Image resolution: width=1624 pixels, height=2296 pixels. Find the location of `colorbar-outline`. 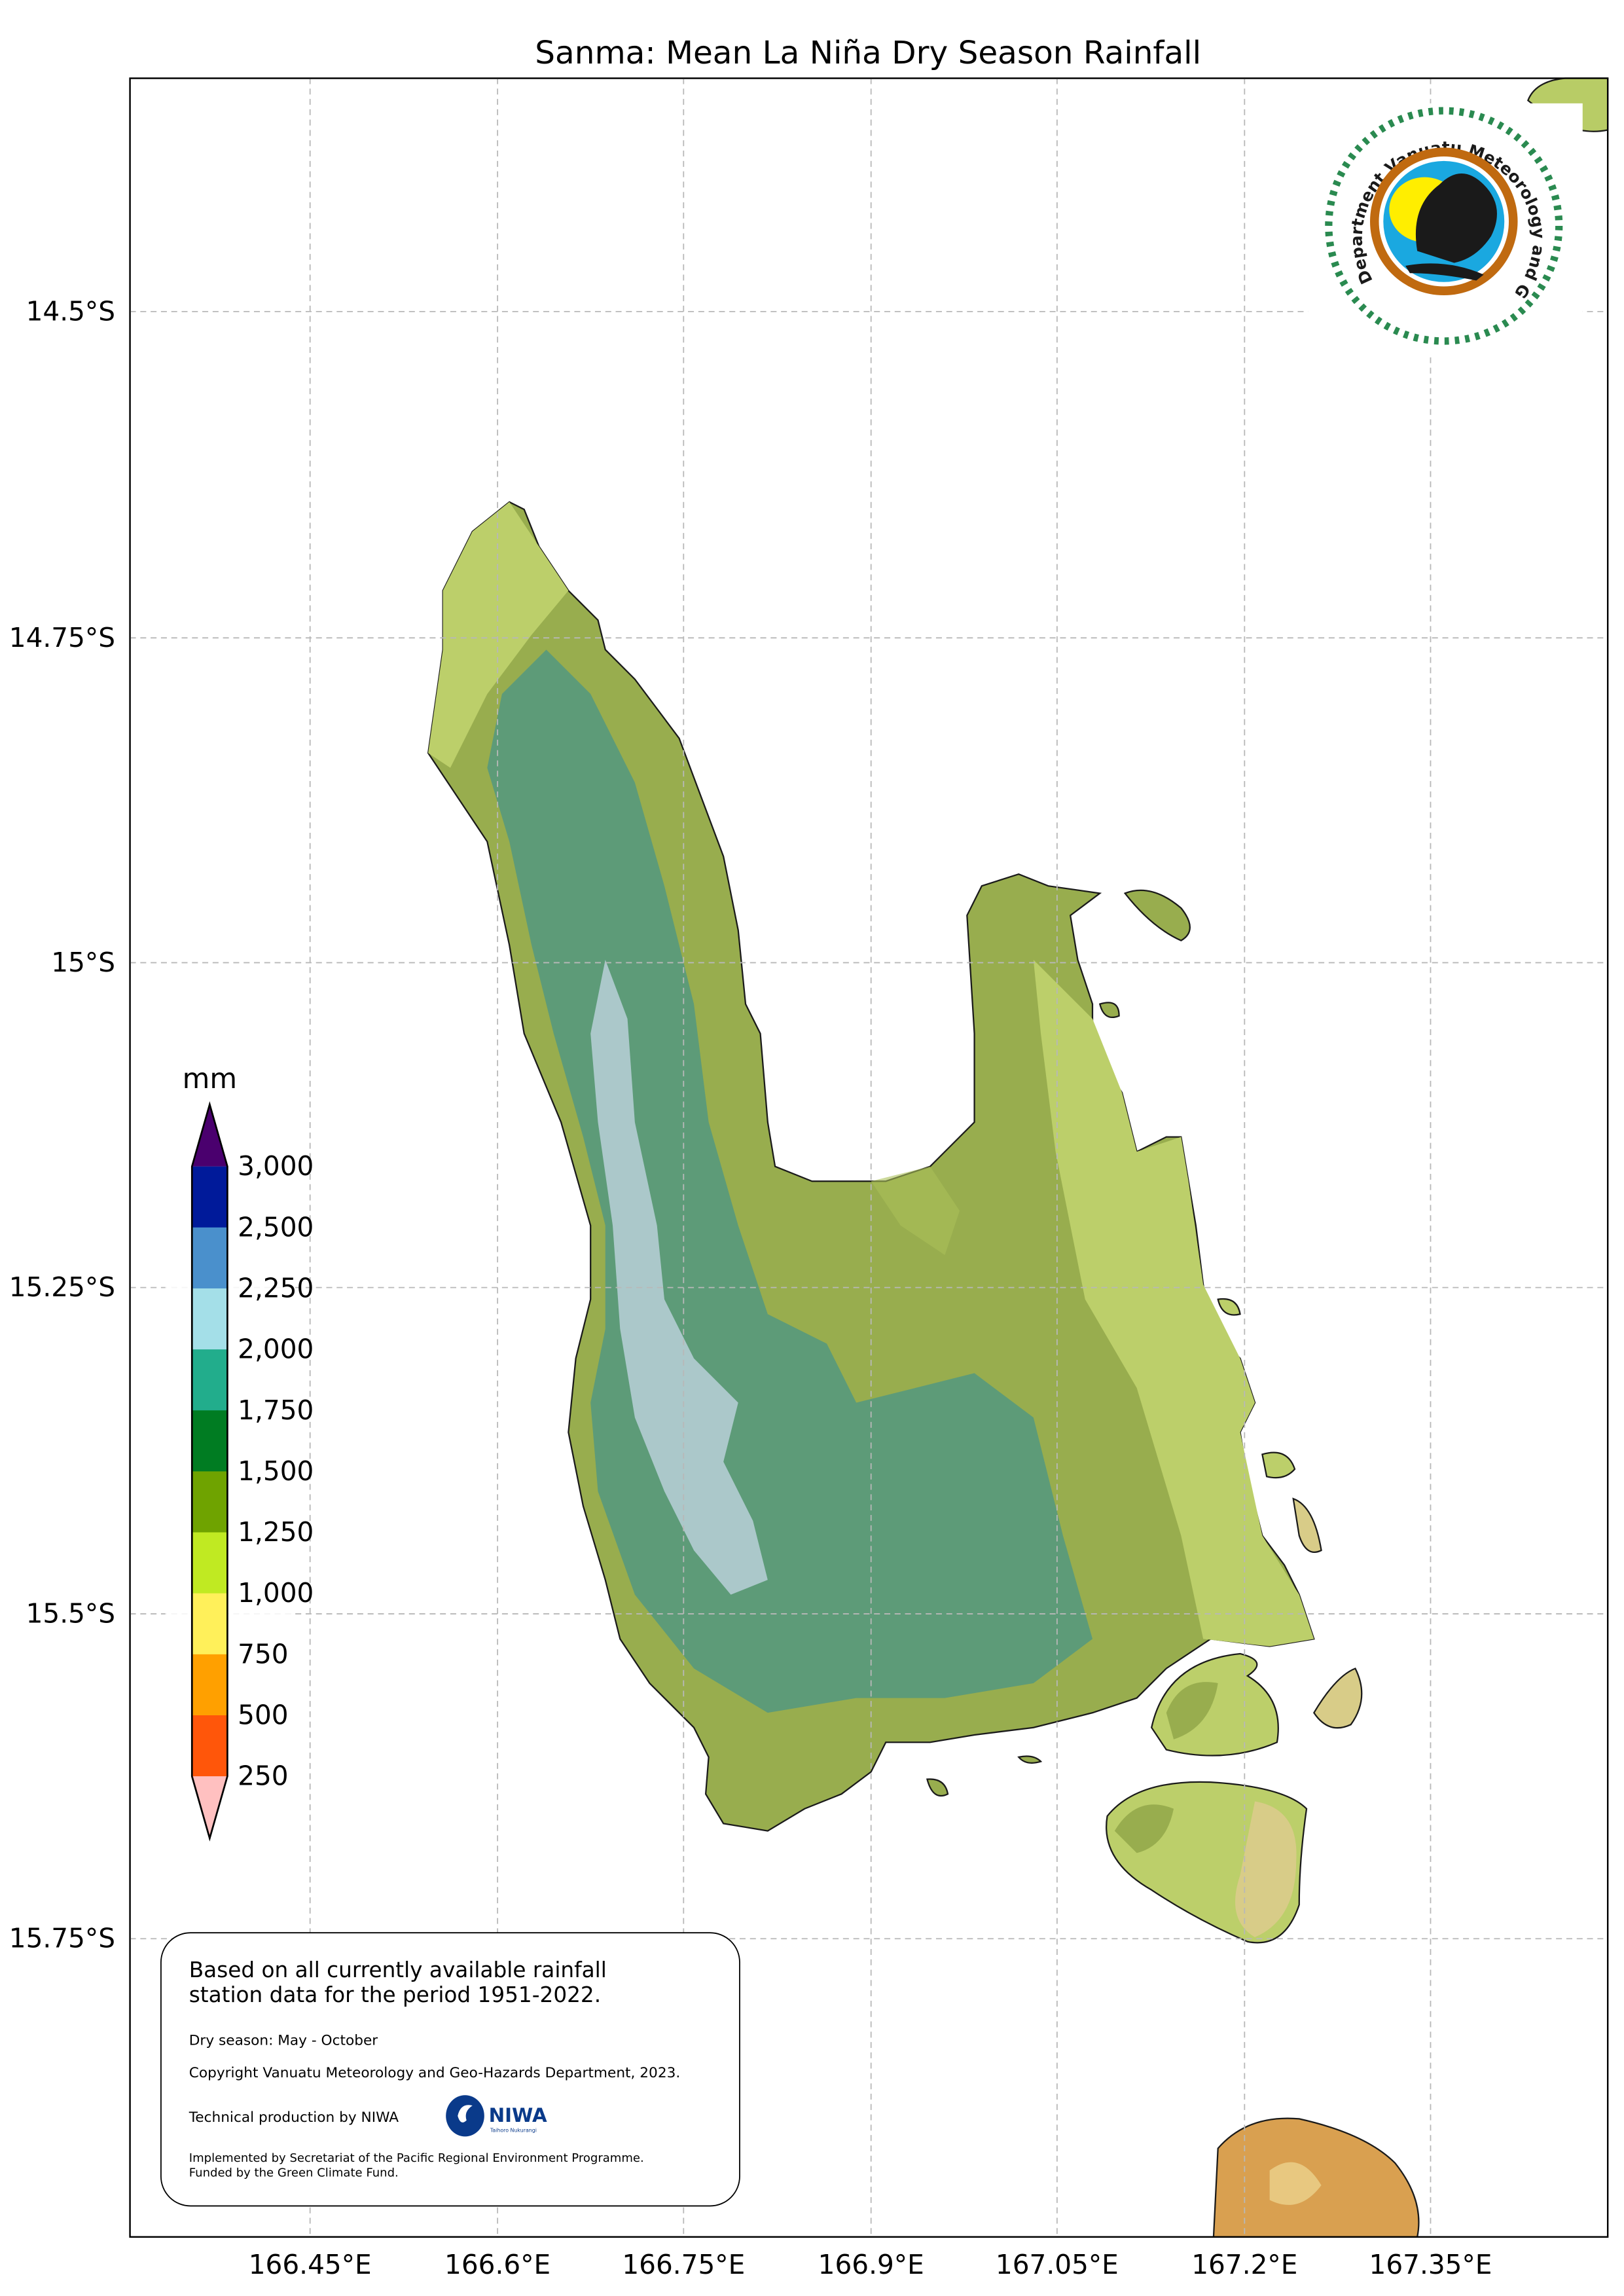

colorbar-outline is located at coordinates (209, 1471).